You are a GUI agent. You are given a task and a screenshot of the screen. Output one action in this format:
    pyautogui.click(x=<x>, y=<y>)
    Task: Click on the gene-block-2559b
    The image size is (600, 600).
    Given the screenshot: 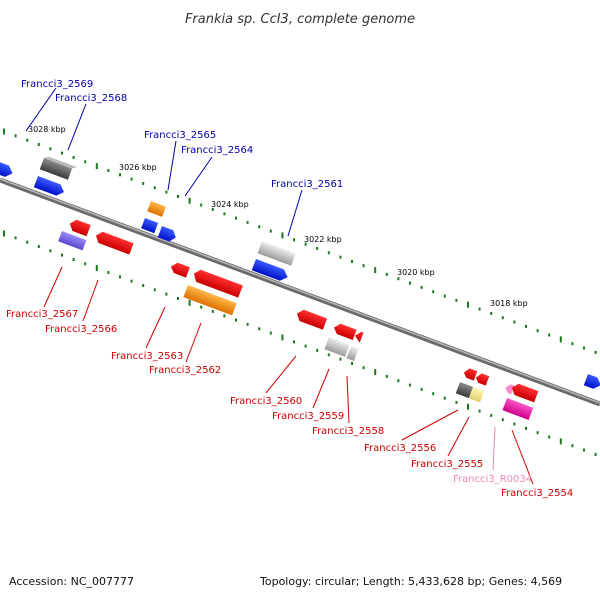 What is the action you would take?
    pyautogui.click(x=358, y=336)
    